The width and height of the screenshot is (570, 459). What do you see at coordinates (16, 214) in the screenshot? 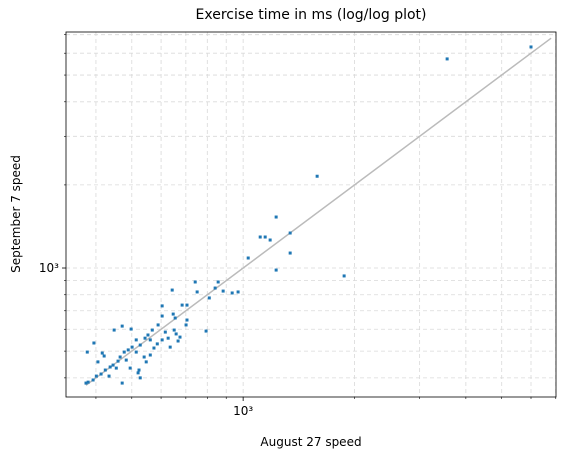
I see `y-axis-label: September 7 speed` at bounding box center [16, 214].